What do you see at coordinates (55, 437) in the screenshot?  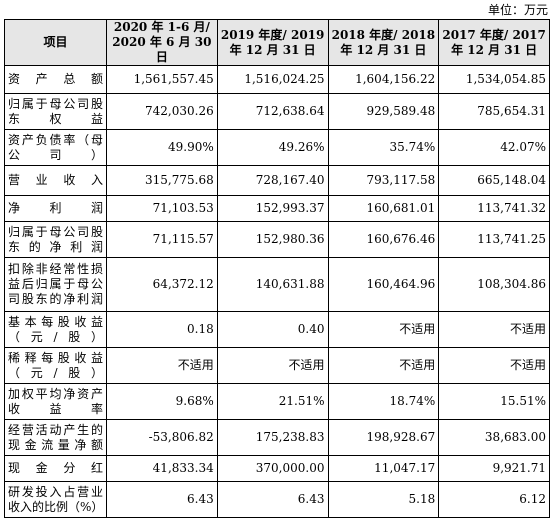 I see `row-label: 经营活动产生的现金流量净额` at bounding box center [55, 437].